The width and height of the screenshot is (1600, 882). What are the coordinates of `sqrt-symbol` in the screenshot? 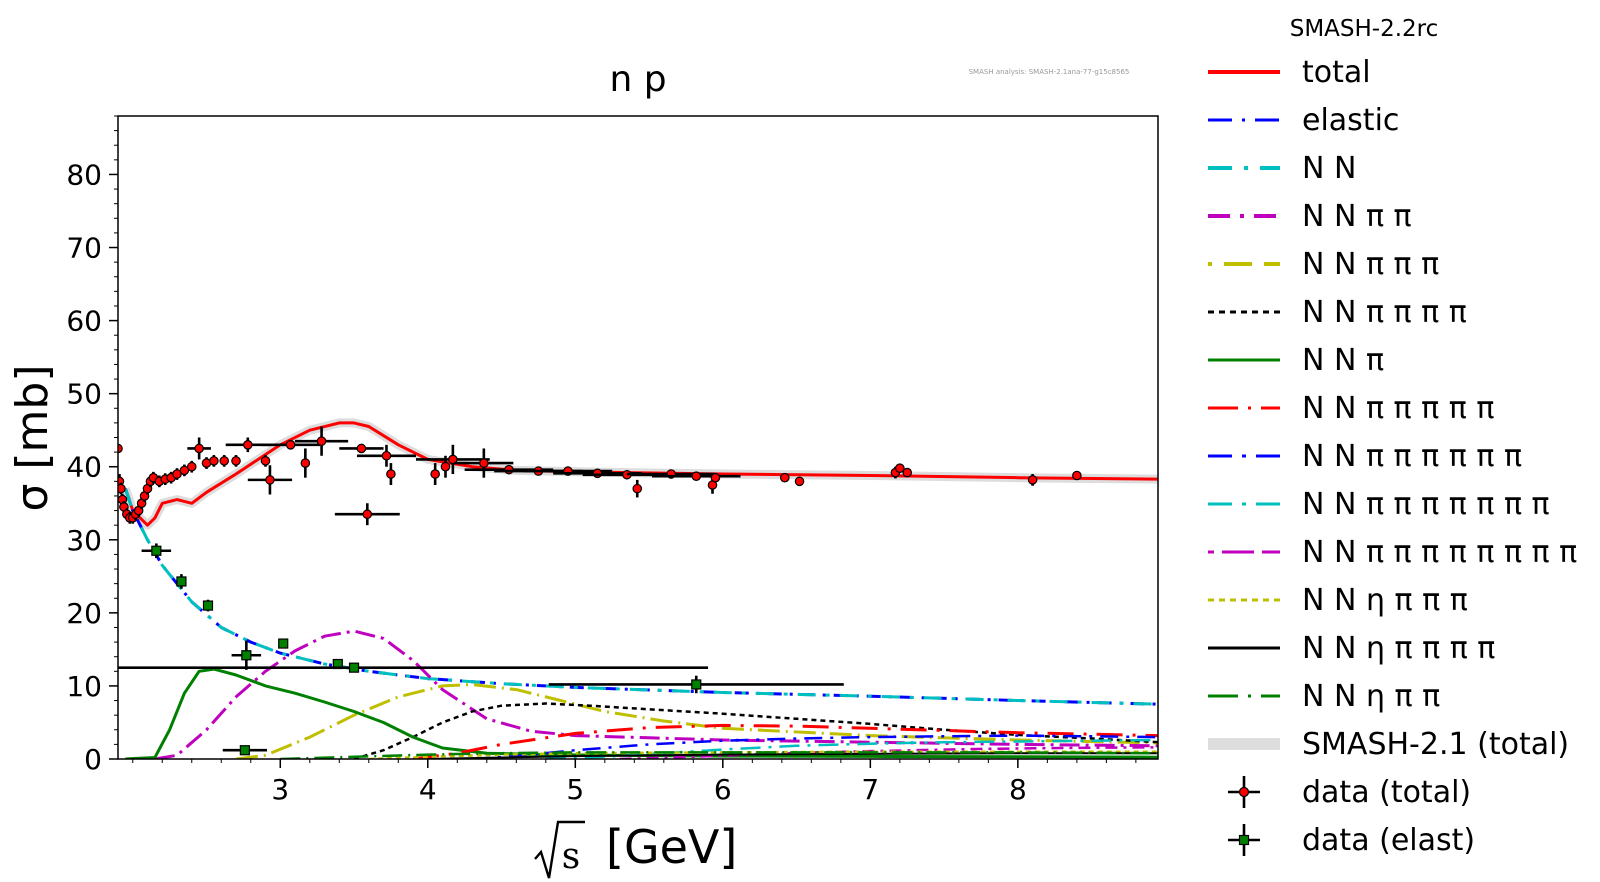 It's located at (559, 849).